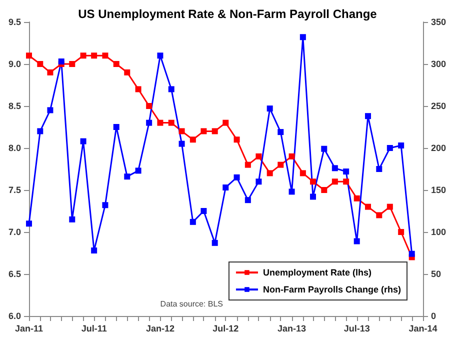 This screenshot has height=338, width=455. Describe the element at coordinates (357, 329) in the screenshot. I see `x-tick-label: Jul-13` at that location.